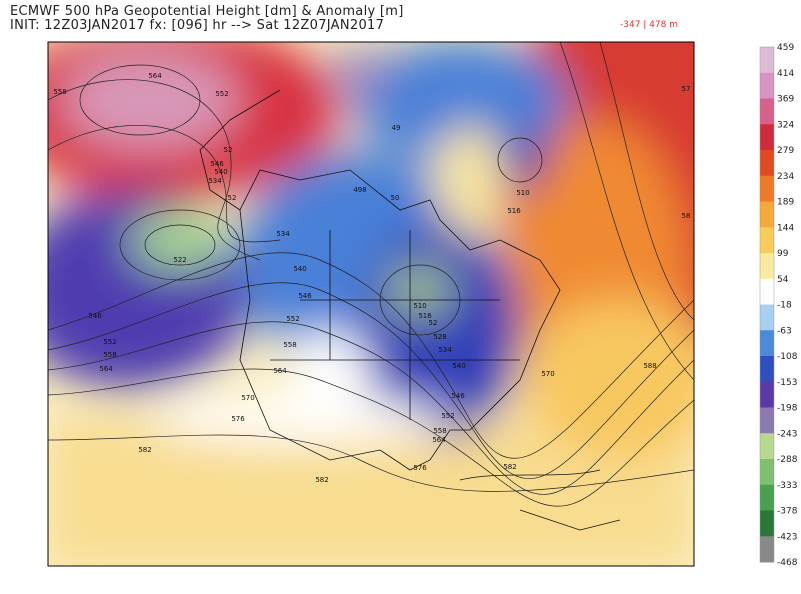 This screenshot has height=594, width=801. I want to click on colorbar-label: -333, so click(787, 486).